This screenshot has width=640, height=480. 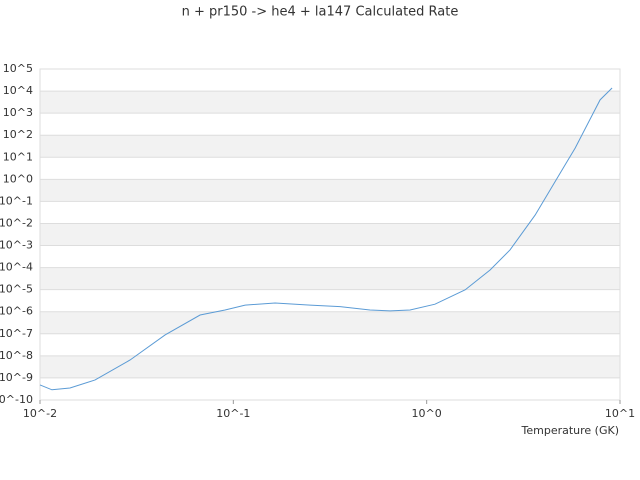 What do you see at coordinates (16, 222) in the screenshot?
I see `y-tick-label: 10^-2` at bounding box center [16, 222].